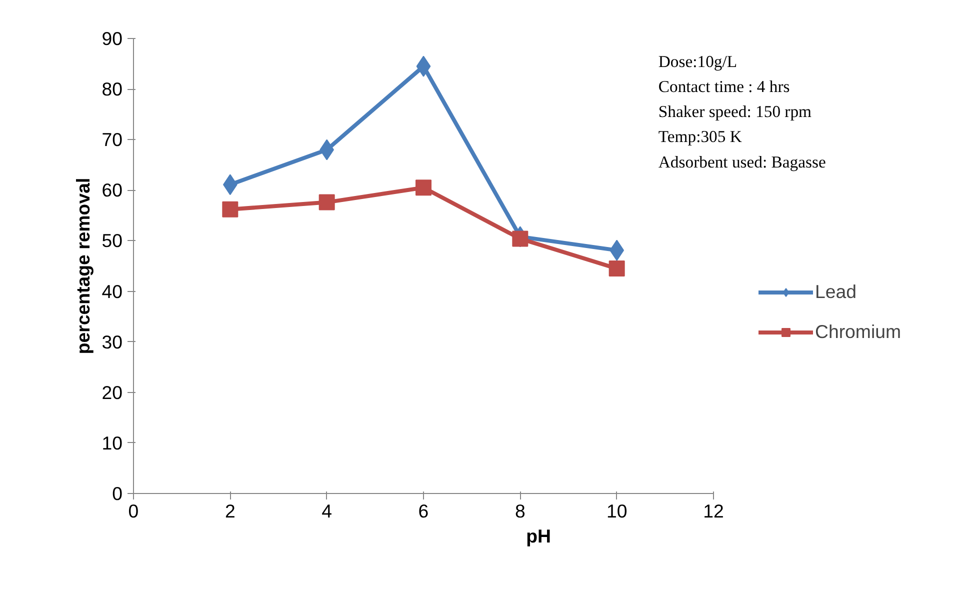 This screenshot has width=955, height=611. I want to click on annotation: Adsorbent used: Bagasse, so click(742, 162).